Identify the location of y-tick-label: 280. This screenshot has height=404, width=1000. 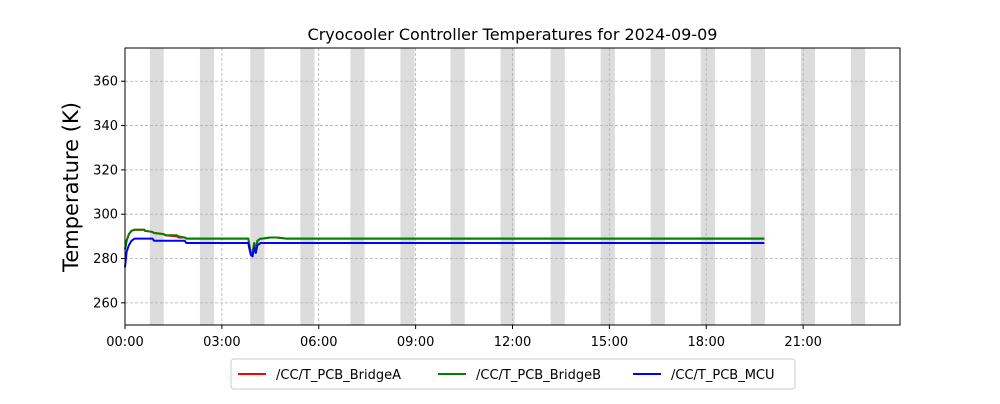
(105, 259).